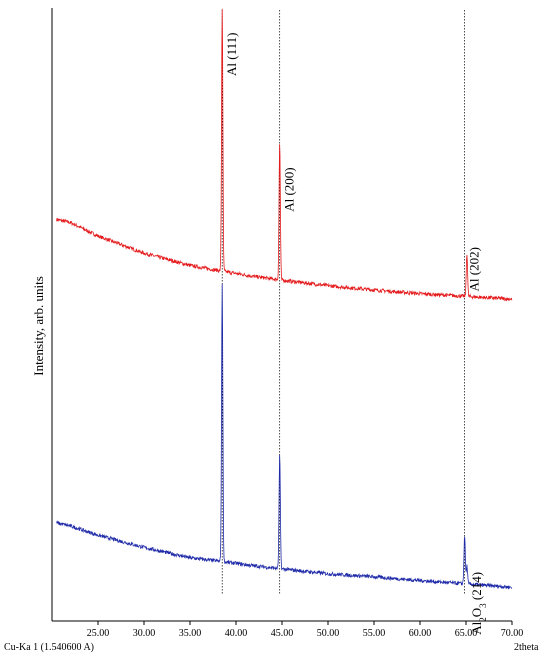 This screenshot has width=550, height=660. I want to click on x-tick-label: 45.00, so click(282, 633).